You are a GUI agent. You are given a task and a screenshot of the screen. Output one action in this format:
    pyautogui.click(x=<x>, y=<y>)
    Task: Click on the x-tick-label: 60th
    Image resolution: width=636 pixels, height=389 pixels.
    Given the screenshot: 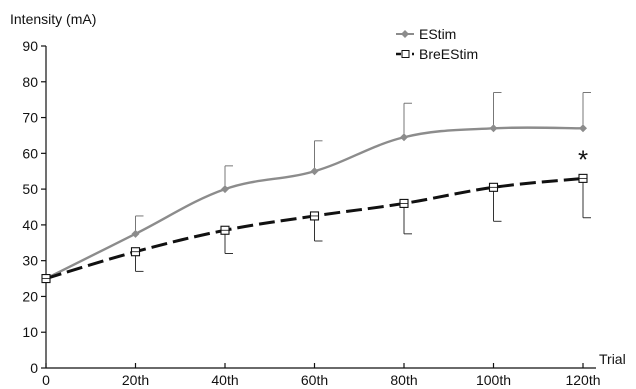 What is the action you would take?
    pyautogui.click(x=314, y=380)
    